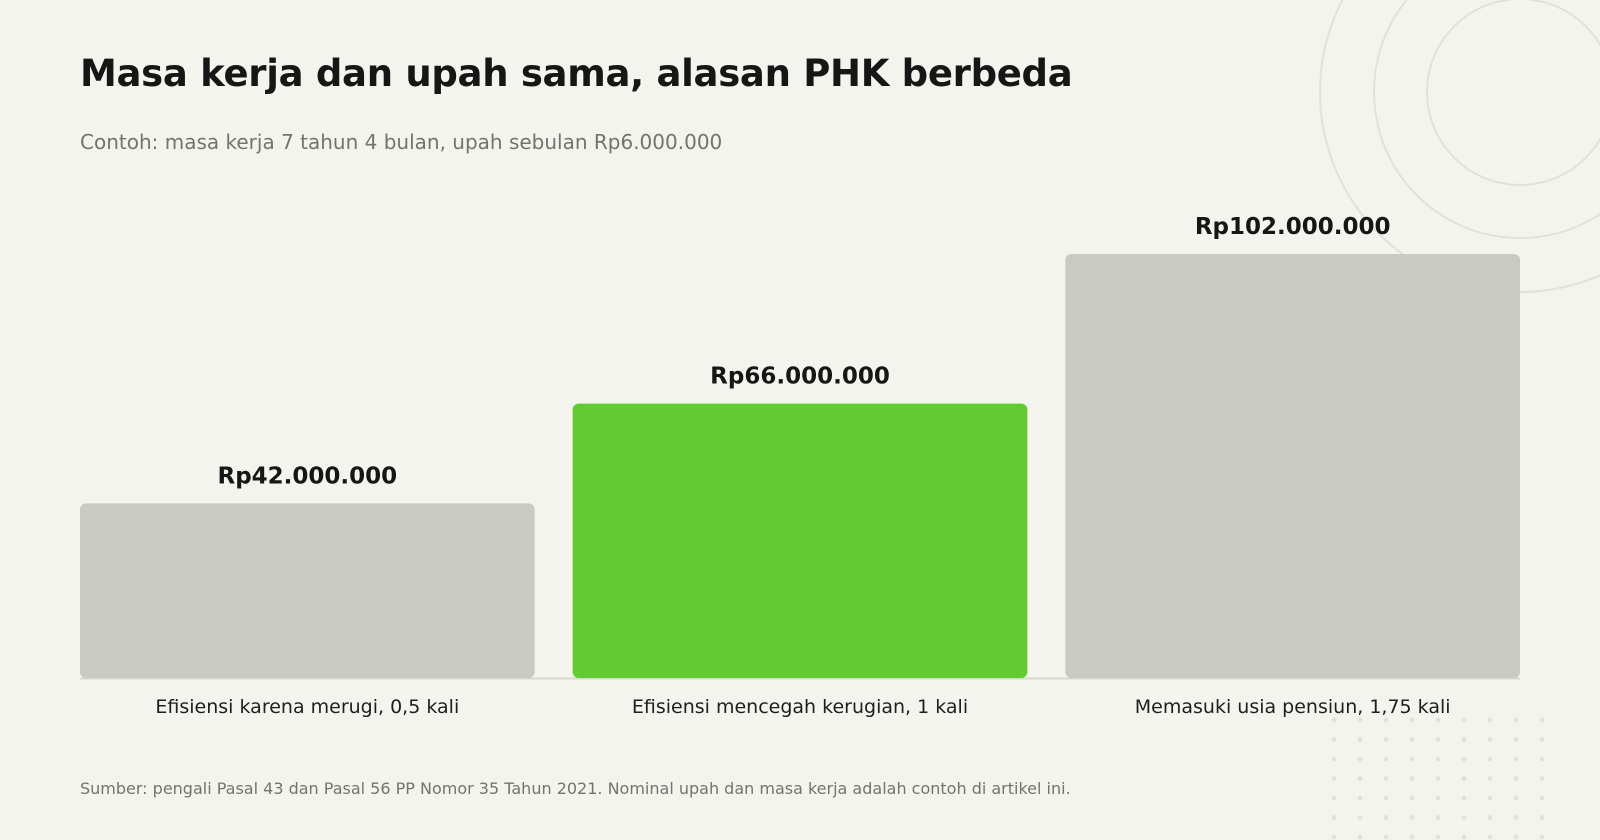 The image size is (1600, 840). Describe the element at coordinates (800, 377) in the screenshot. I see `bar-value-label-2: Rp66.000.000` at that location.